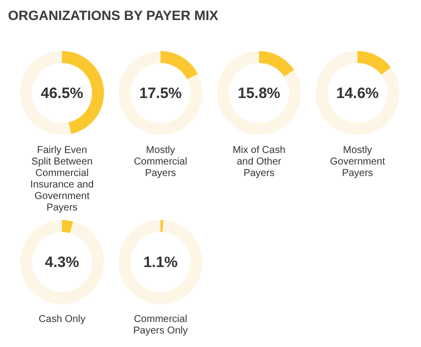  What do you see at coordinates (160, 325) in the screenshot?
I see `text: Commercial Payers Only` at bounding box center [160, 325].